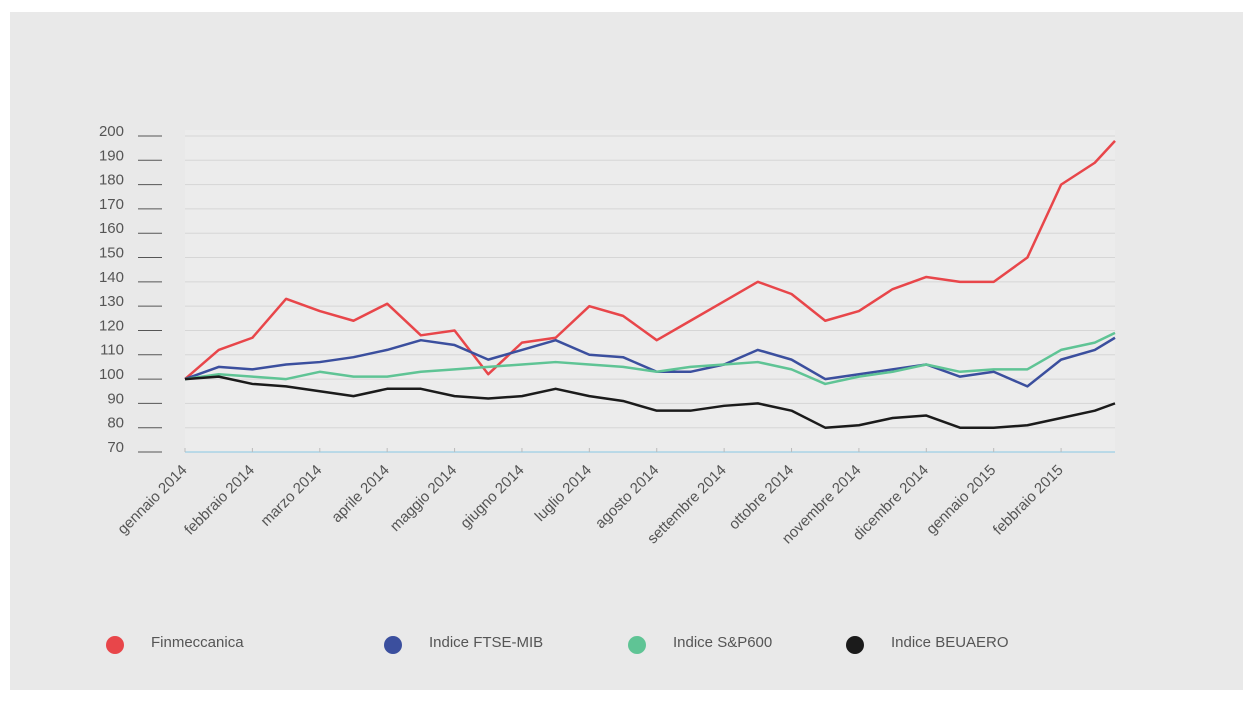 This screenshot has height=706, width=1253. I want to click on legend-label: Indice BEUAERO, so click(950, 642).